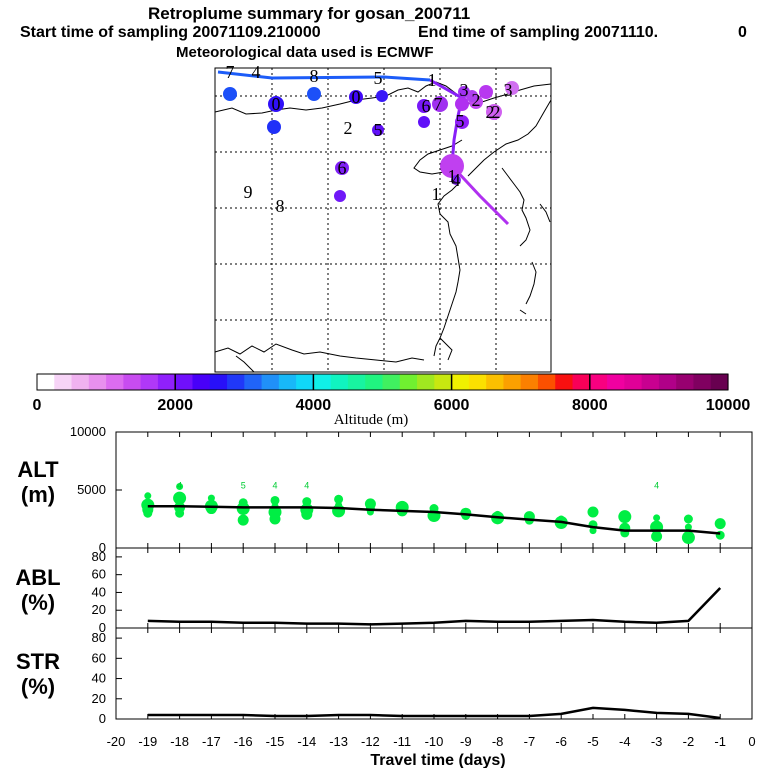 The height and width of the screenshot is (768, 768). I want to click on alt-y-tick: 0, so click(102, 547).